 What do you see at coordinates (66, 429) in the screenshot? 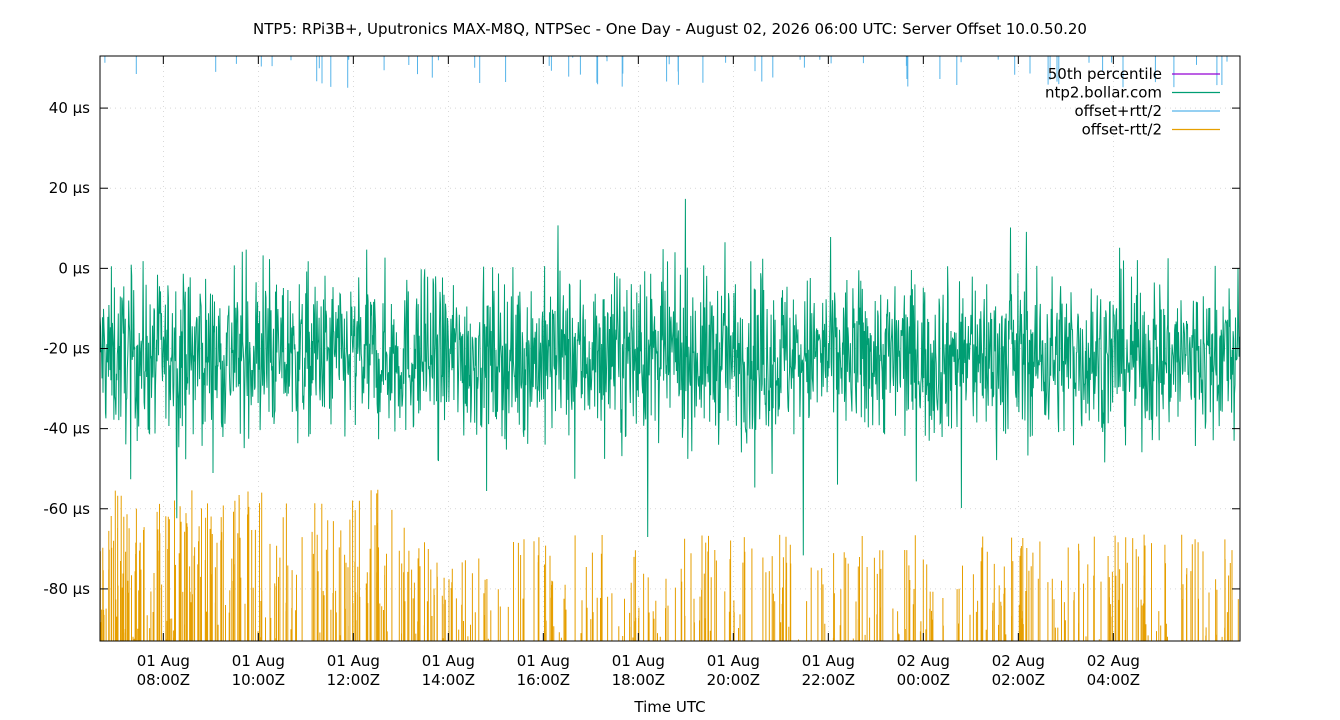
I see `y-tick-label: -40 µs` at bounding box center [66, 429].